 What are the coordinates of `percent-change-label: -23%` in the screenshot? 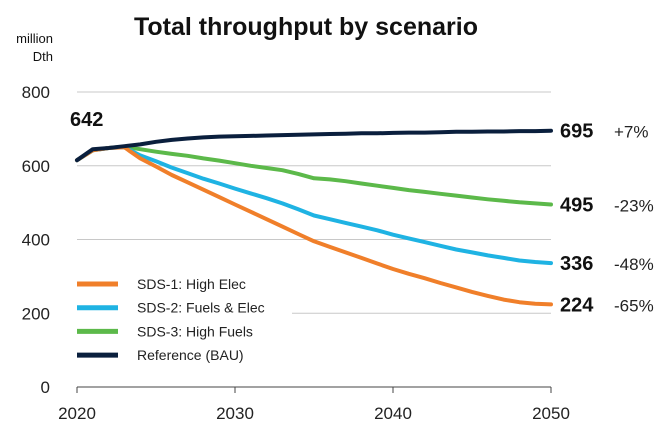 It's located at (634, 205).